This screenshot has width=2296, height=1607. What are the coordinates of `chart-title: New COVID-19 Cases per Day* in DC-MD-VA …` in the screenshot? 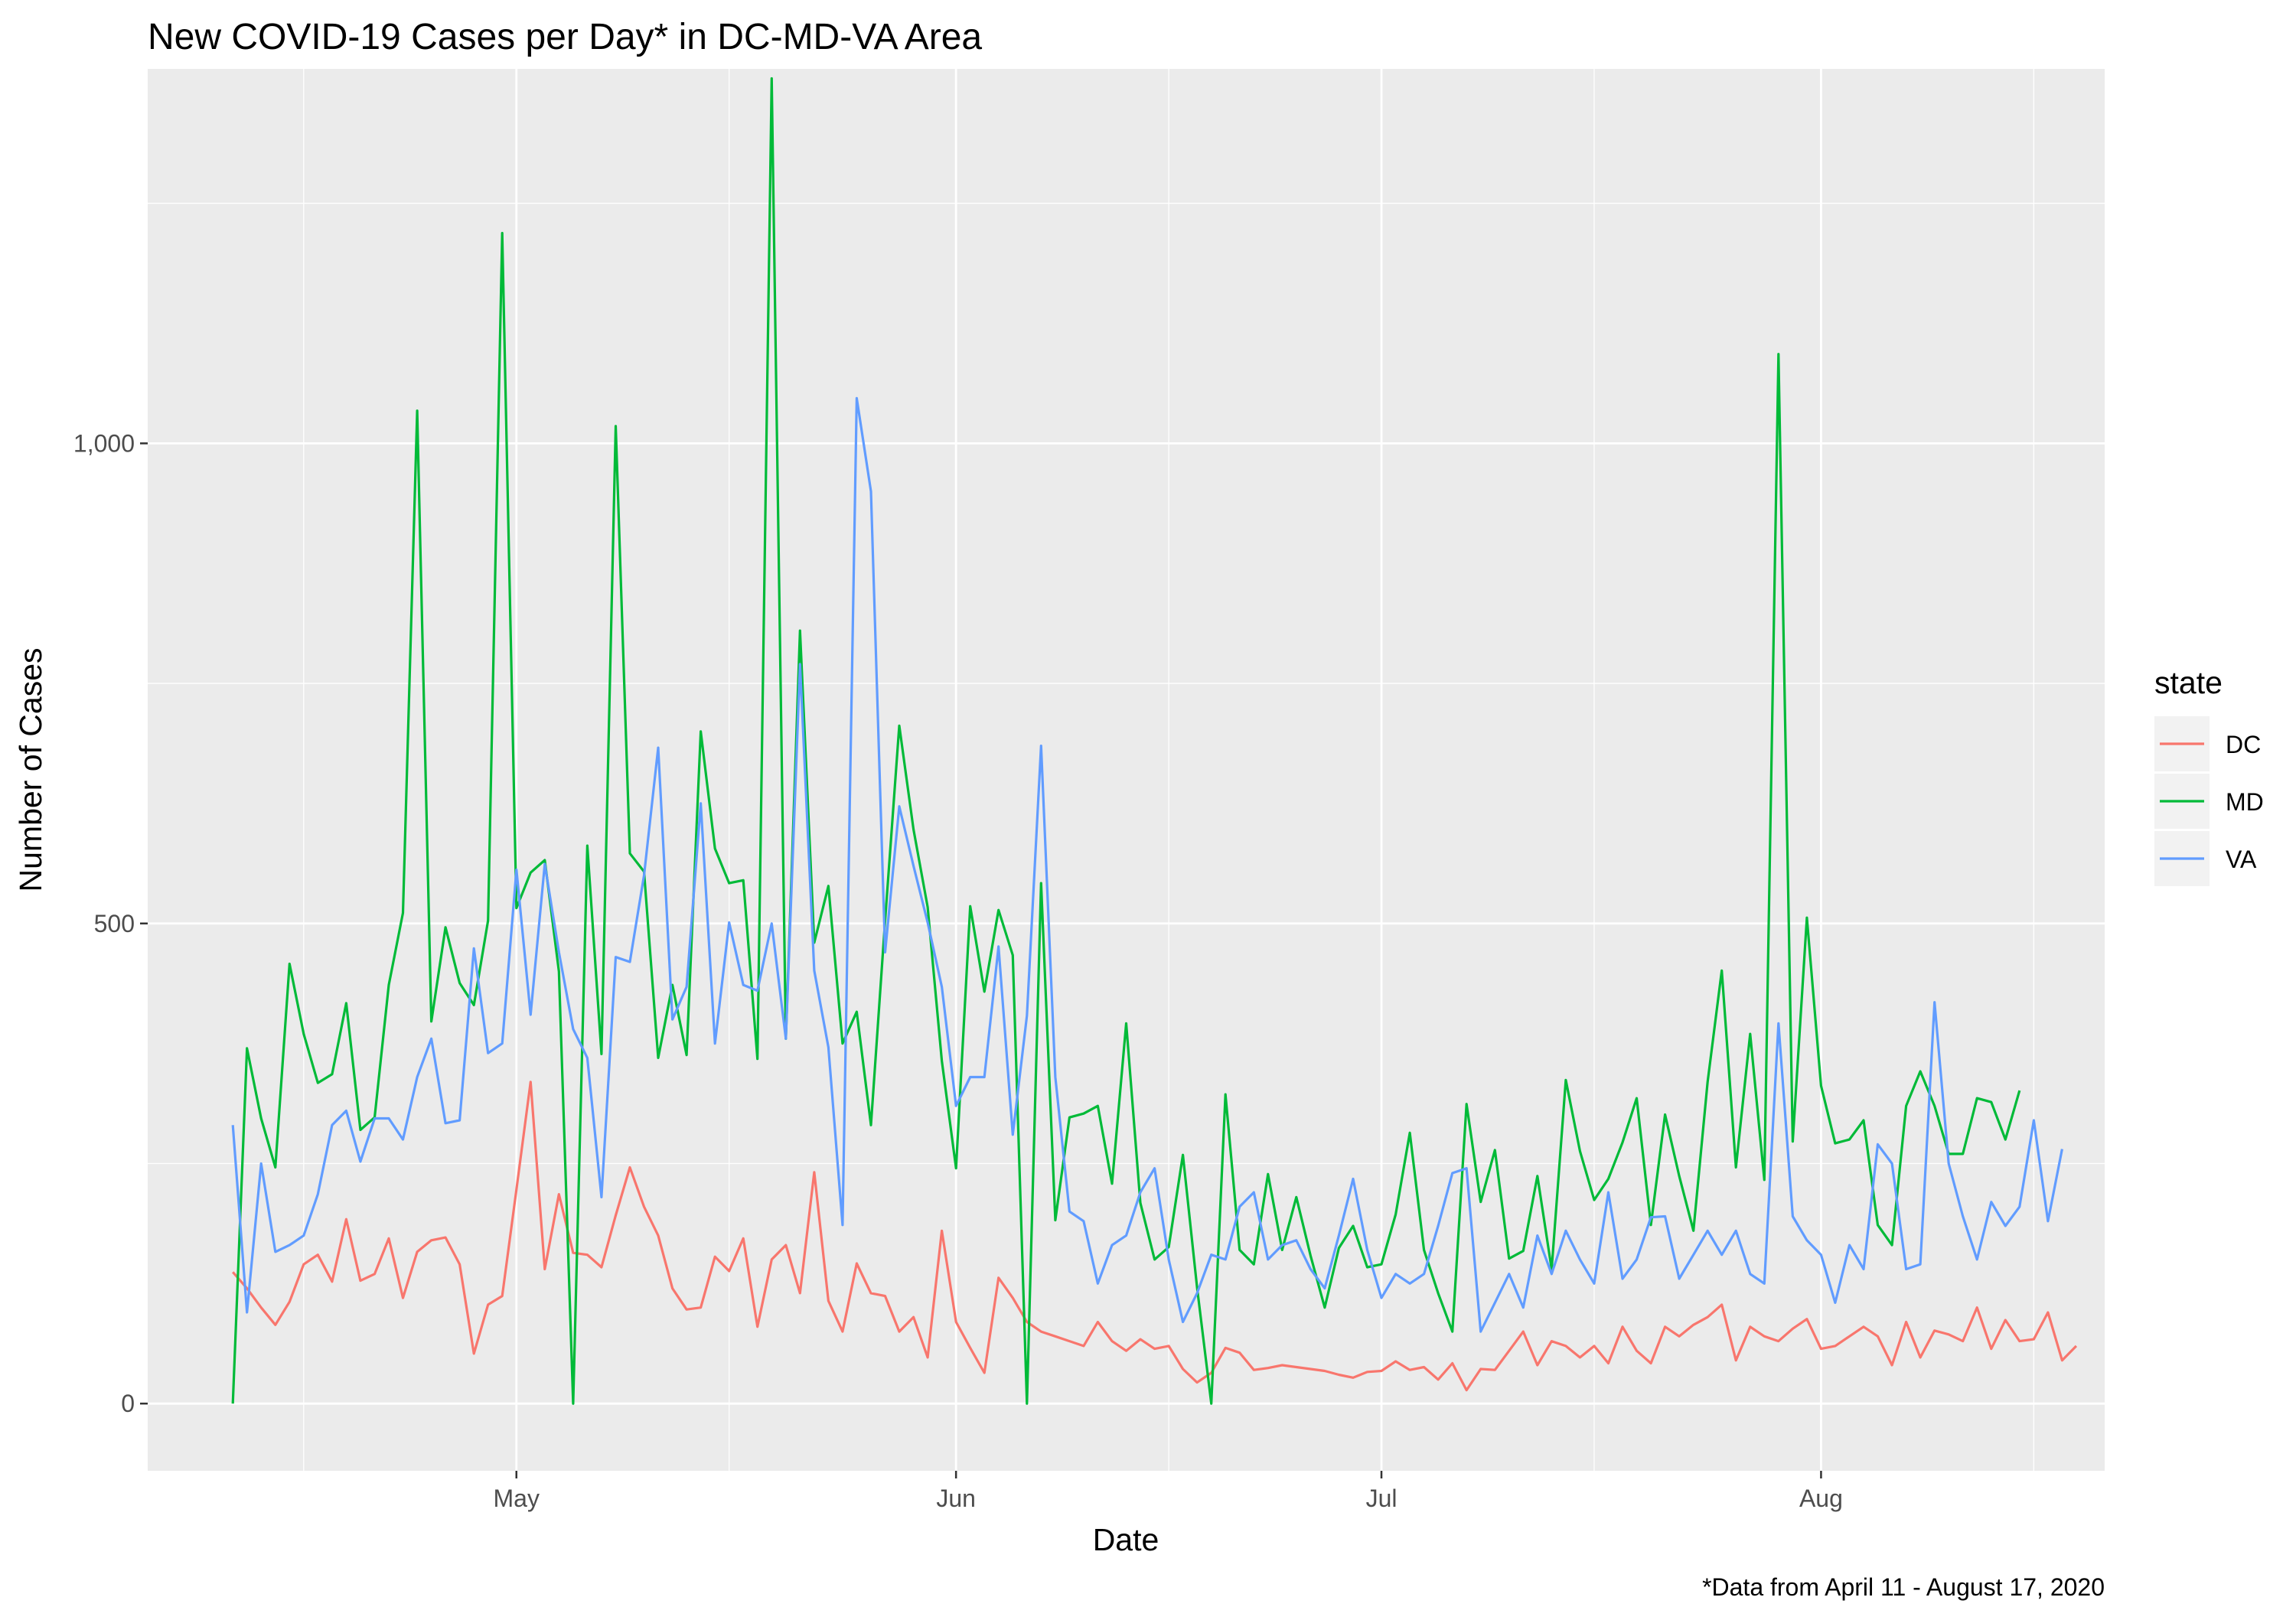 It's located at (565, 37).